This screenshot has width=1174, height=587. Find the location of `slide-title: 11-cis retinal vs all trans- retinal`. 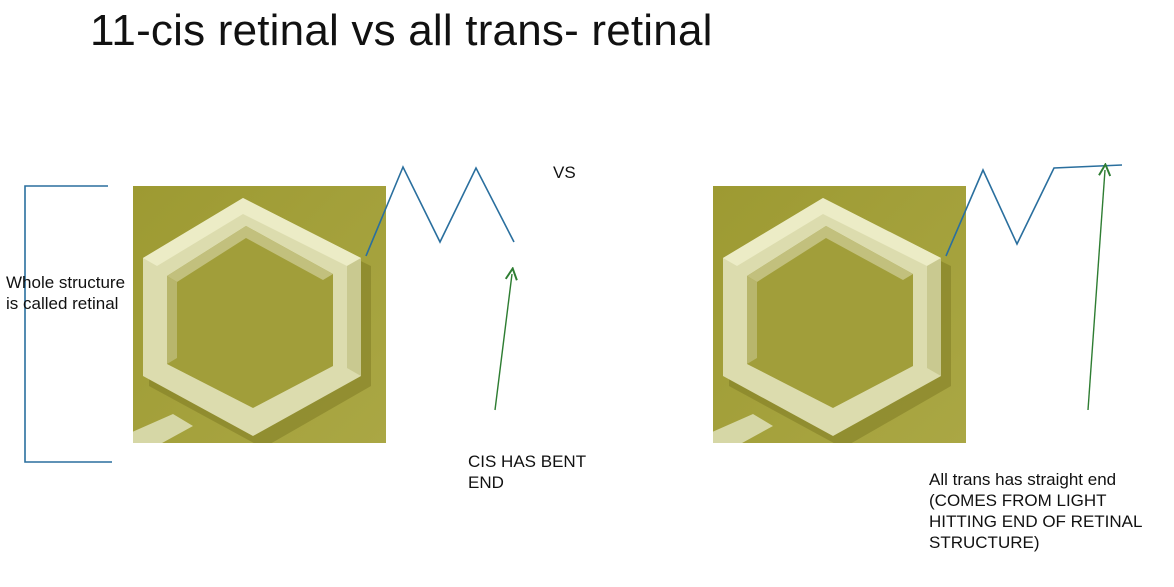

slide-title: 11-cis retinal vs all trans- retinal is located at coordinates (401, 30).